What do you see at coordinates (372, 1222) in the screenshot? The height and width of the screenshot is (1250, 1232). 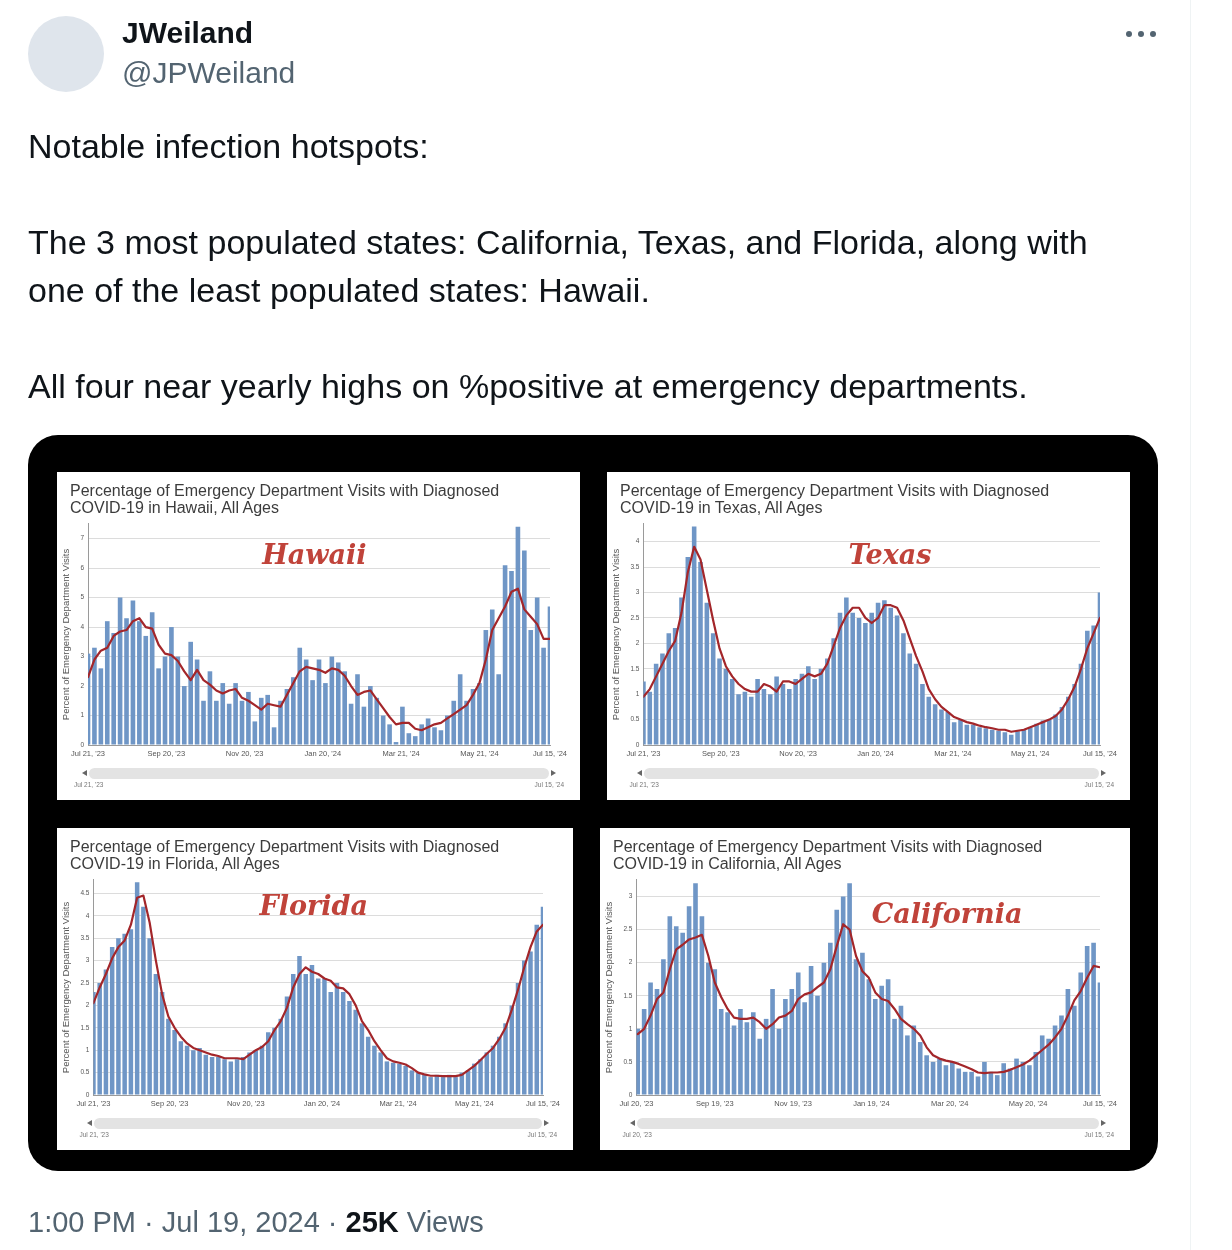 I see `text: 25K` at bounding box center [372, 1222].